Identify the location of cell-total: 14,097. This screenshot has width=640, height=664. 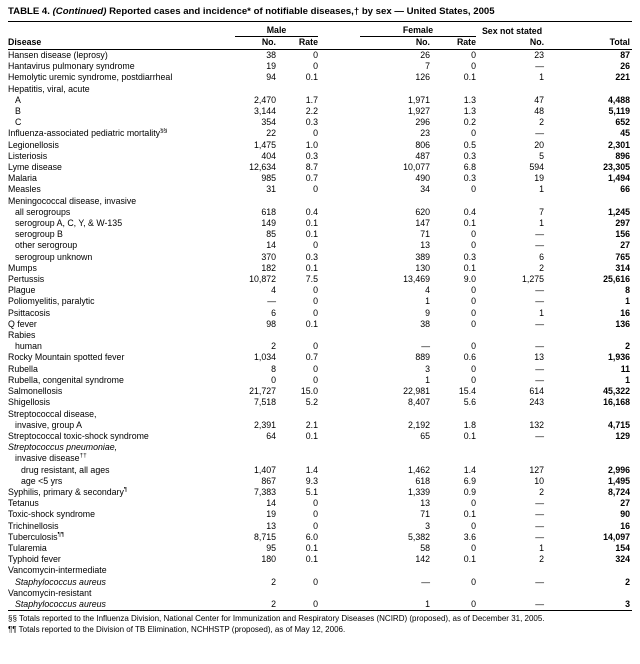
(617, 536).